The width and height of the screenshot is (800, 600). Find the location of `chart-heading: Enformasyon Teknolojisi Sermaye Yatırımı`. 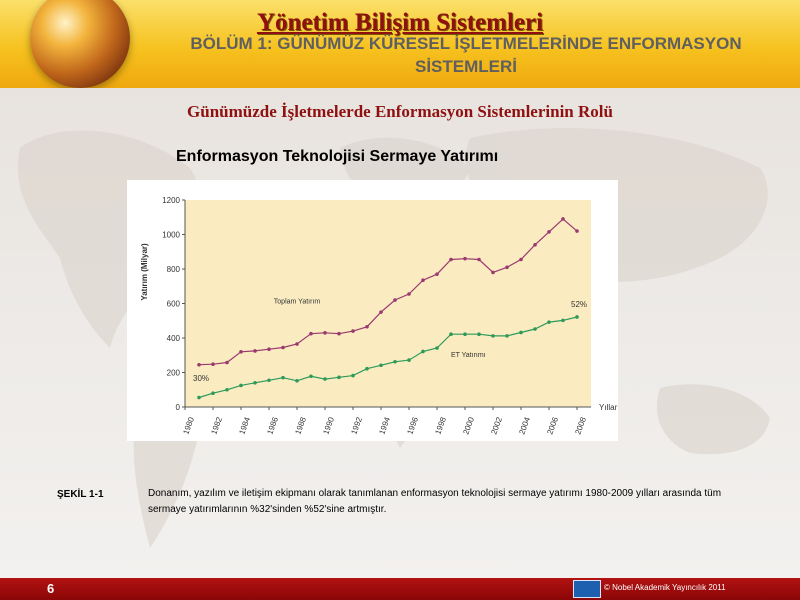

chart-heading: Enformasyon Teknolojisi Sermaye Yatırımı is located at coordinates (337, 156).